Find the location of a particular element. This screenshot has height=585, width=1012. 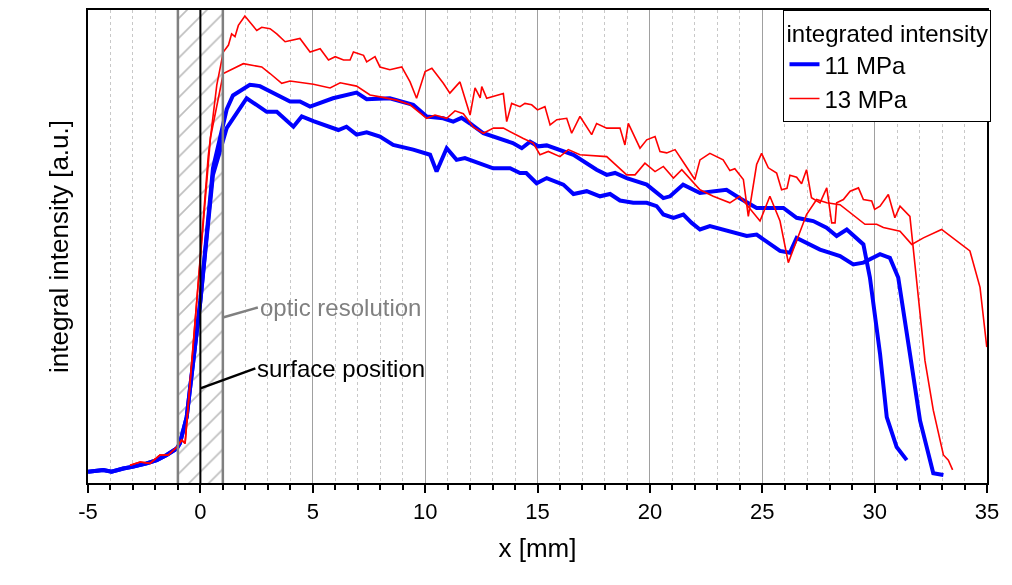

x-tick-label: 0 is located at coordinates (200, 512).